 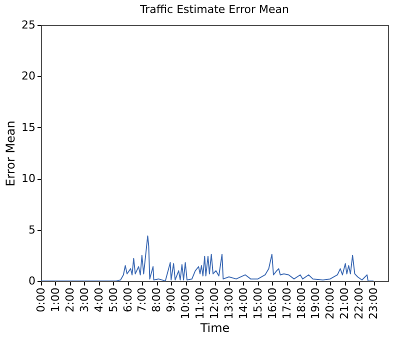 I want to click on x-tick-label: 10:00, so click(x=185, y=304).